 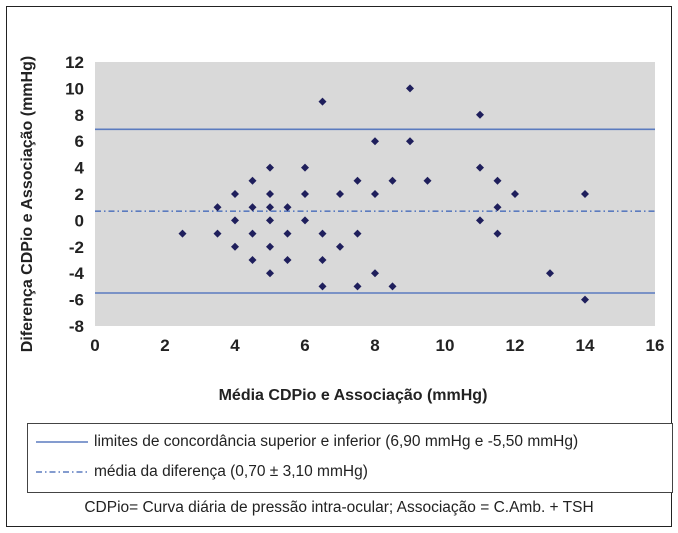 What do you see at coordinates (79, 115) in the screenshot?
I see `y-tick-label: 8` at bounding box center [79, 115].